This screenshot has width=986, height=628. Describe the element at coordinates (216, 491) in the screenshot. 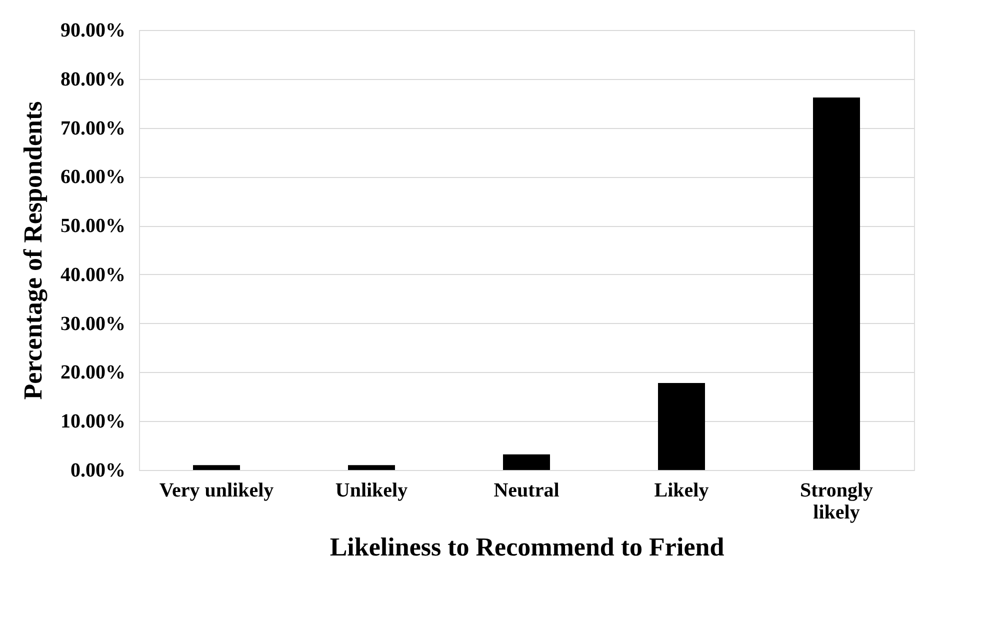

I see `x-tick-label: Very unlikely` at that location.